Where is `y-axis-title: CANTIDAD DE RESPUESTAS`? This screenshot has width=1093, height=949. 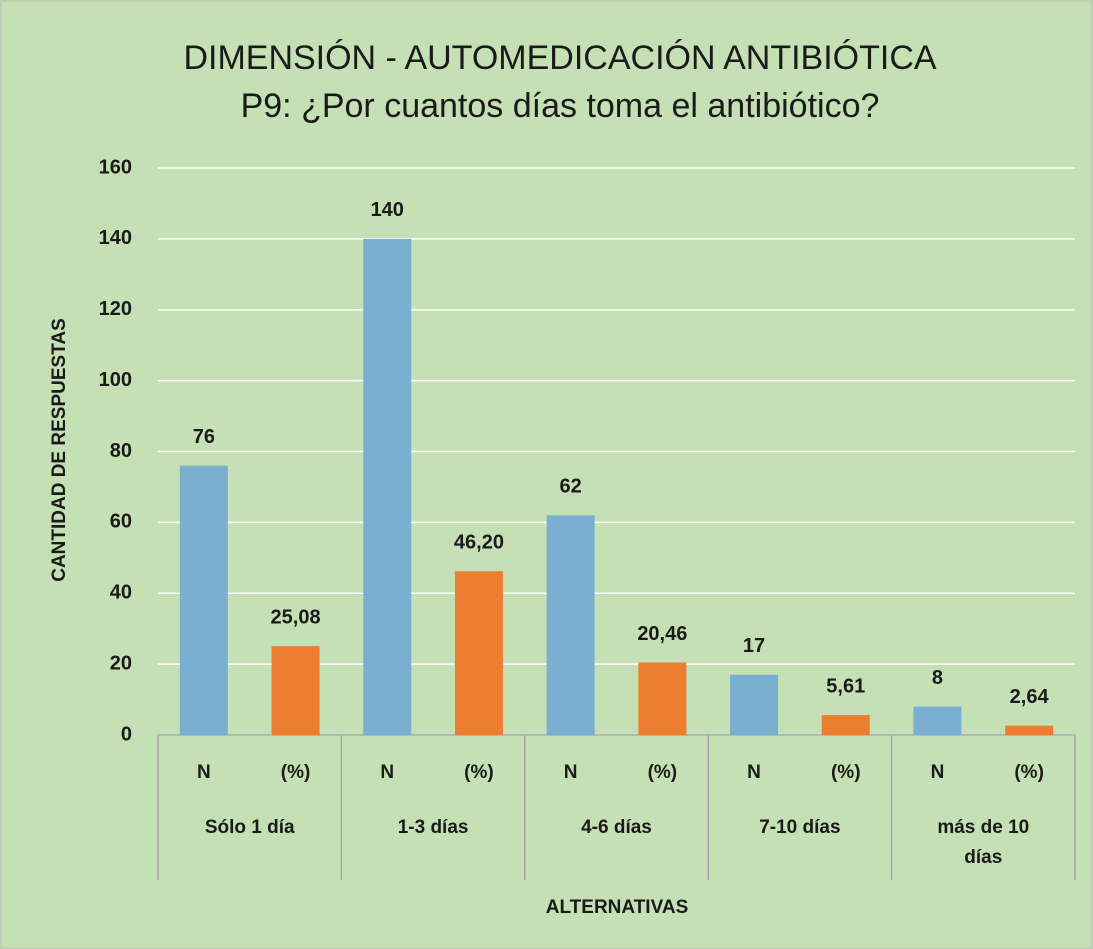 y-axis-title: CANTIDAD DE RESPUESTAS is located at coordinates (59, 450).